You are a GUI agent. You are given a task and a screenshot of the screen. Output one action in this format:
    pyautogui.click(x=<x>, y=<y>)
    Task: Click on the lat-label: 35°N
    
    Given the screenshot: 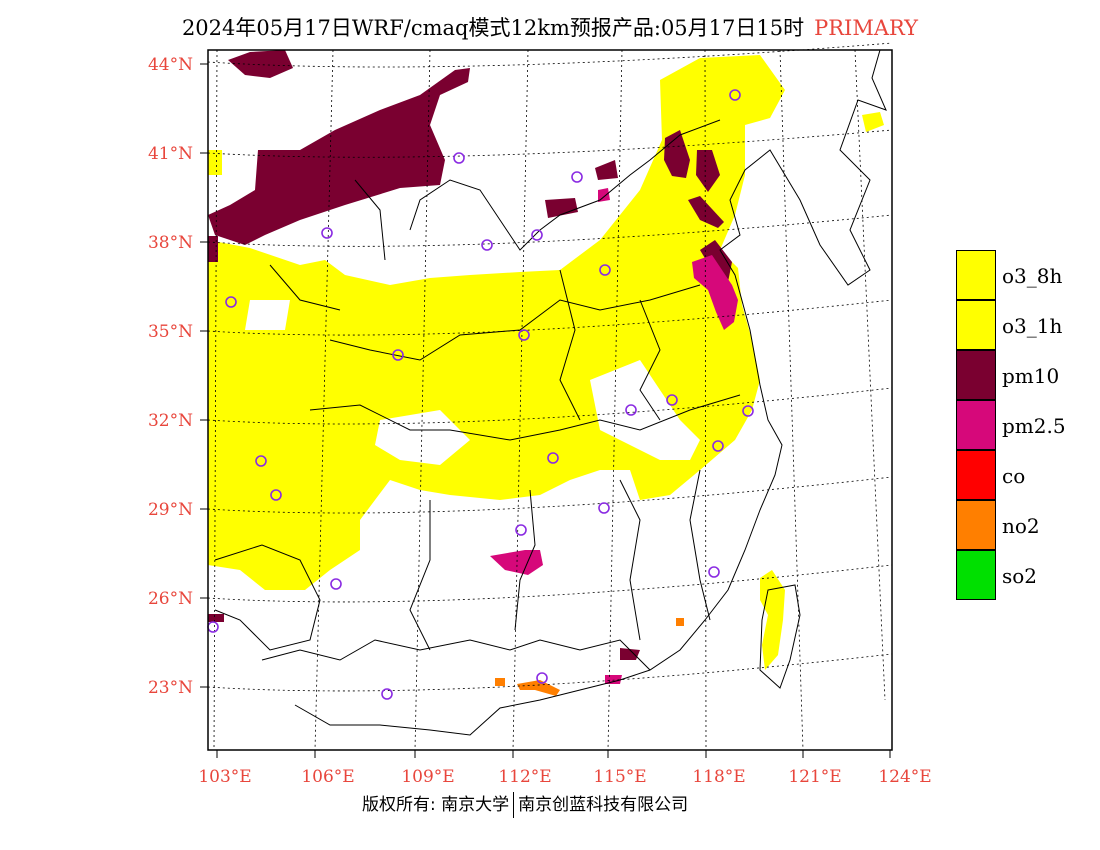 What is the action you would take?
    pyautogui.click(x=170, y=332)
    